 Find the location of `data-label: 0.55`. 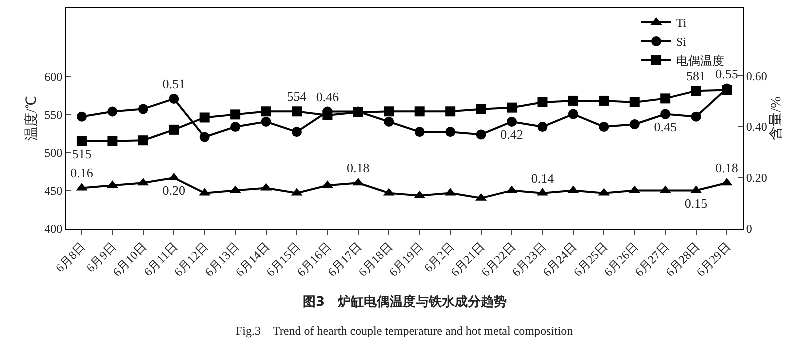

data-label: 0.55 is located at coordinates (727, 74).